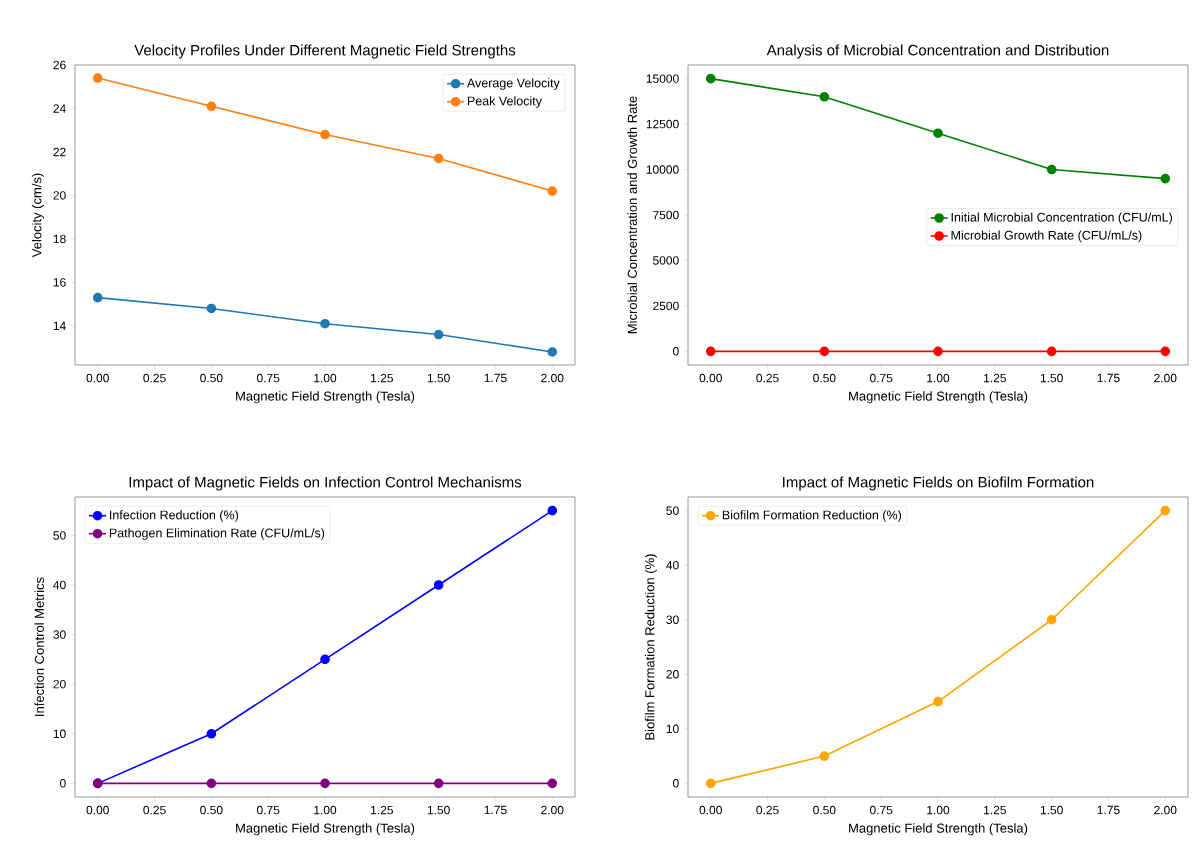 The width and height of the screenshot is (1203, 863). Describe the element at coordinates (632, 215) in the screenshot. I see `y-axis-title: Microbial Concentration and Growth Rate` at that location.